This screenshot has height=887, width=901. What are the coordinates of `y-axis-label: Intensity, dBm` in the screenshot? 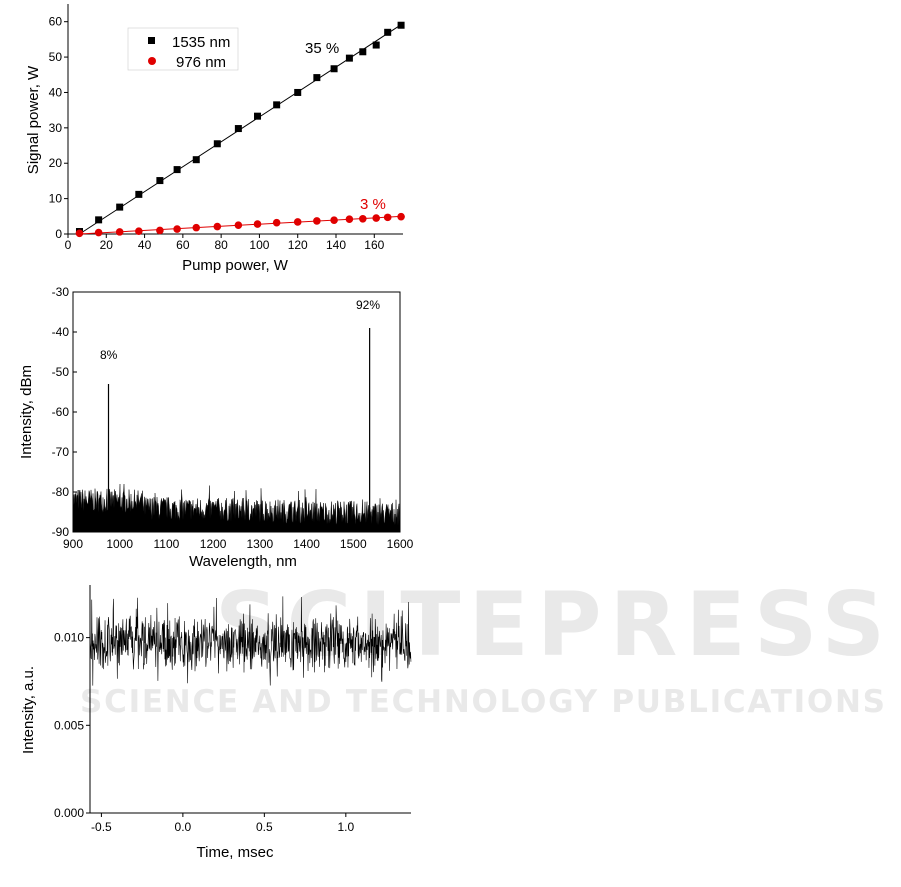 It's located at (26, 412).